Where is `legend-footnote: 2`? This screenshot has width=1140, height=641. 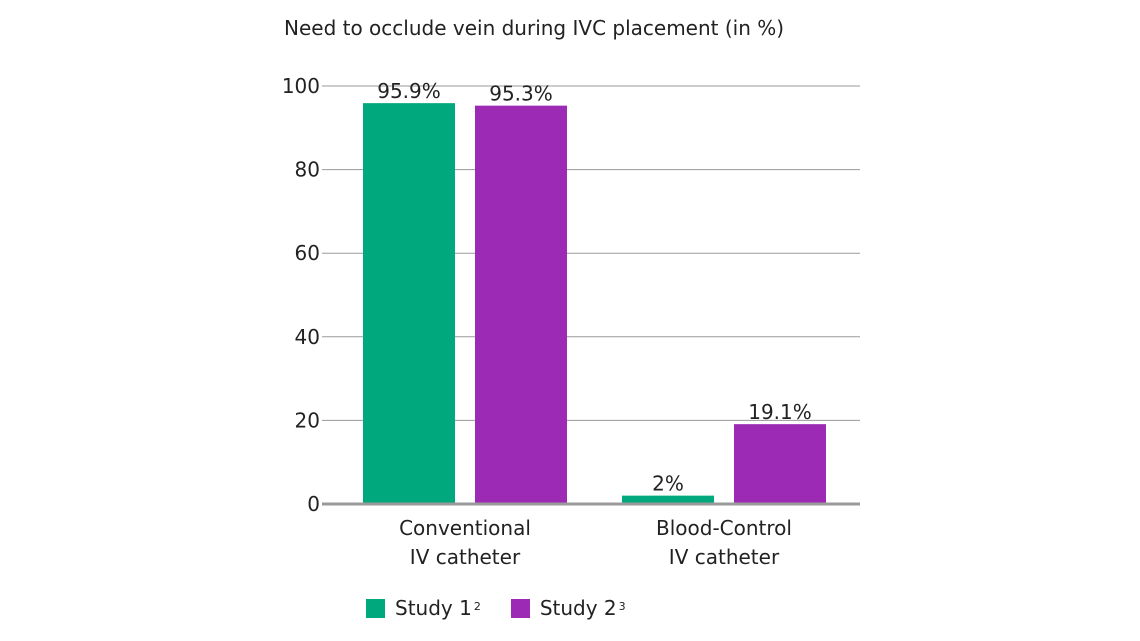
legend-footnote: 2 is located at coordinates (477, 606).